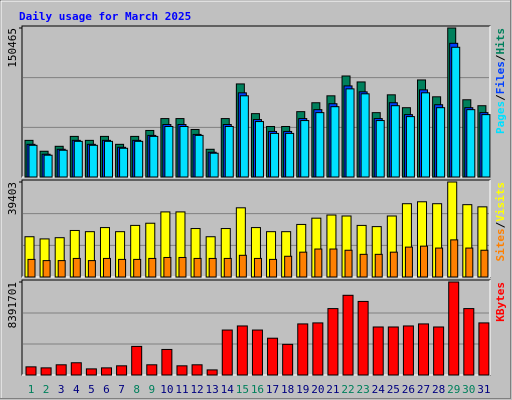 The height and width of the screenshot is (400, 512). What do you see at coordinates (468, 389) in the screenshot?
I see `x-tick-label: 30` at bounding box center [468, 389].